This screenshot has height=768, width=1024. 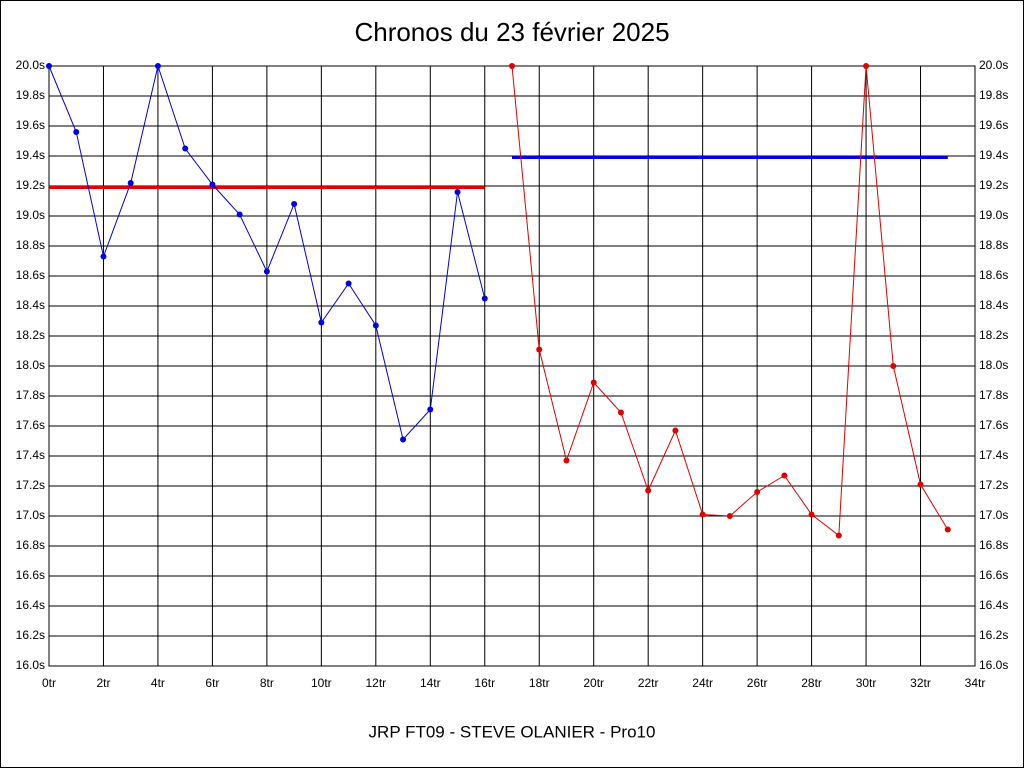 What do you see at coordinates (30, 635) in the screenshot?
I see `y-tick-label: 16.2s` at bounding box center [30, 635].